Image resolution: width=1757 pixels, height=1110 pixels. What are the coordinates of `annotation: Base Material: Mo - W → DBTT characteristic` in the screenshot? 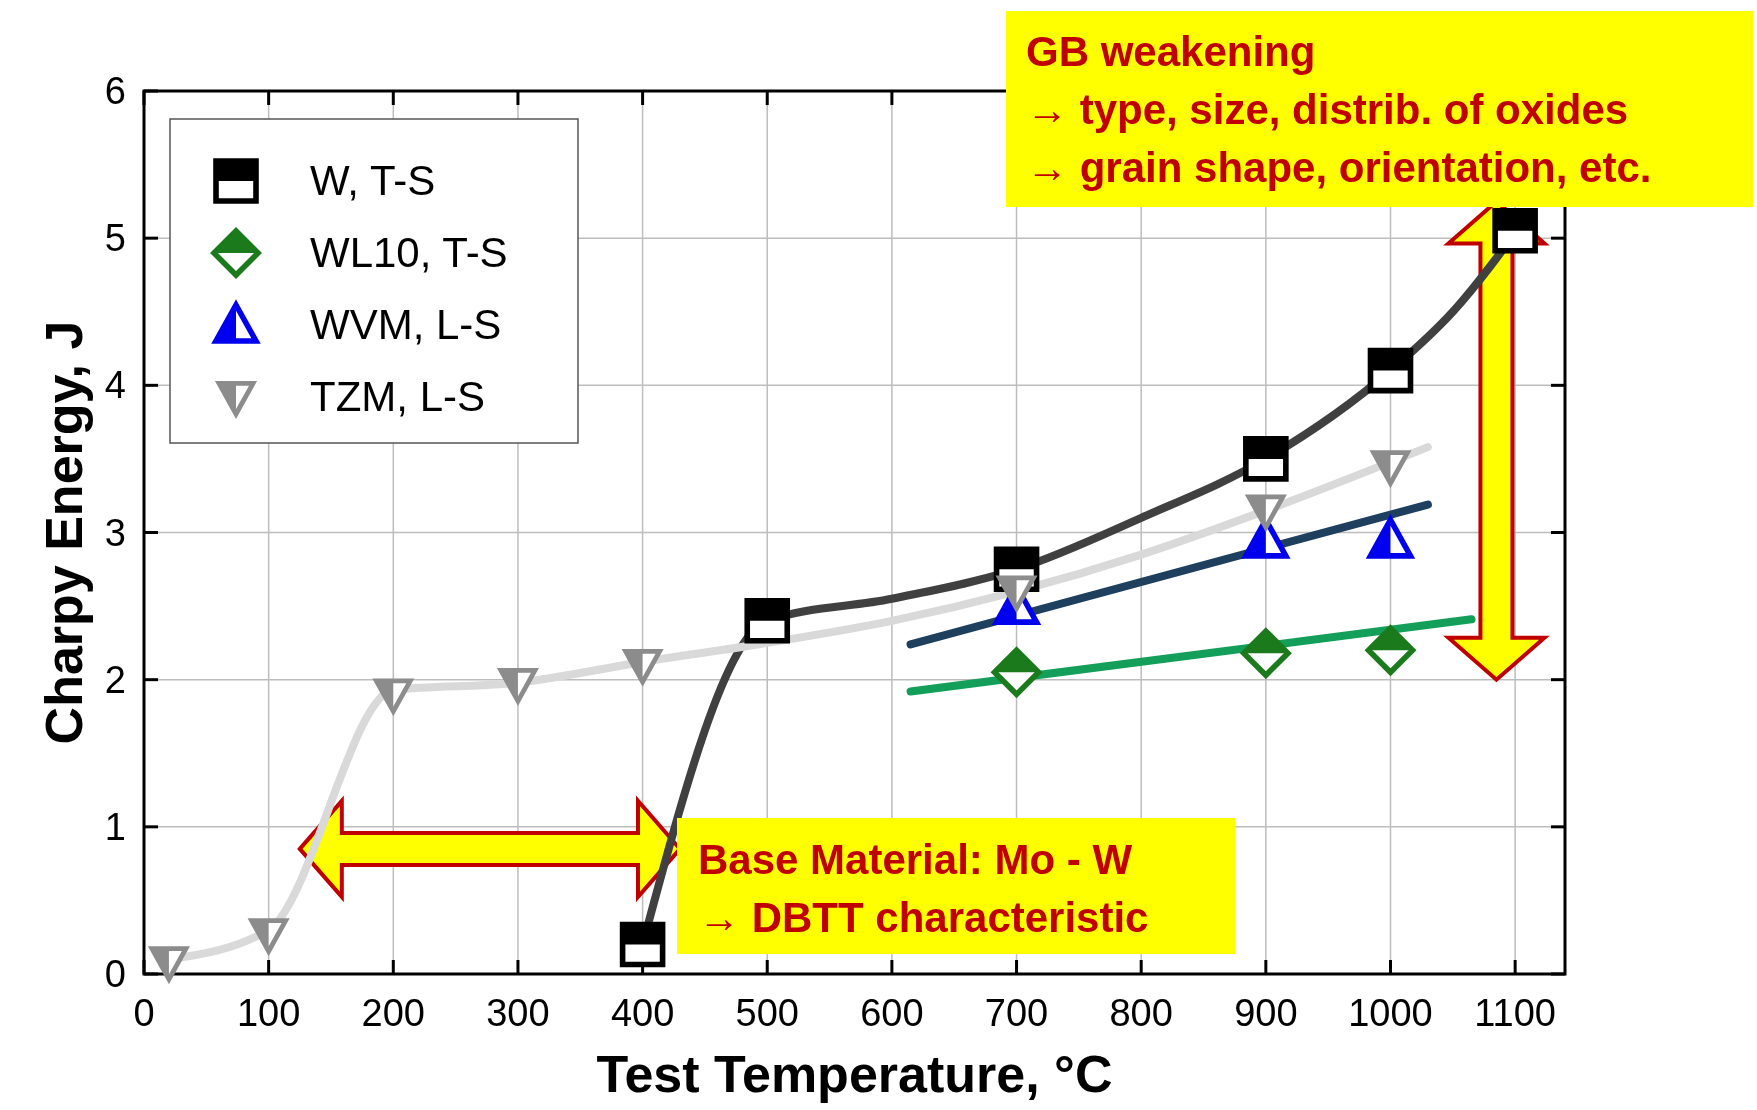 It's located at (923, 888).